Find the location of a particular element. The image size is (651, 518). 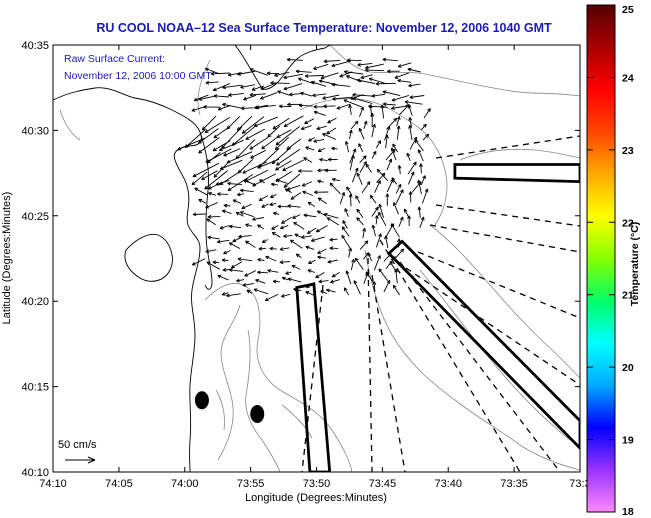

shipping-lane-outline is located at coordinates (483, 345).